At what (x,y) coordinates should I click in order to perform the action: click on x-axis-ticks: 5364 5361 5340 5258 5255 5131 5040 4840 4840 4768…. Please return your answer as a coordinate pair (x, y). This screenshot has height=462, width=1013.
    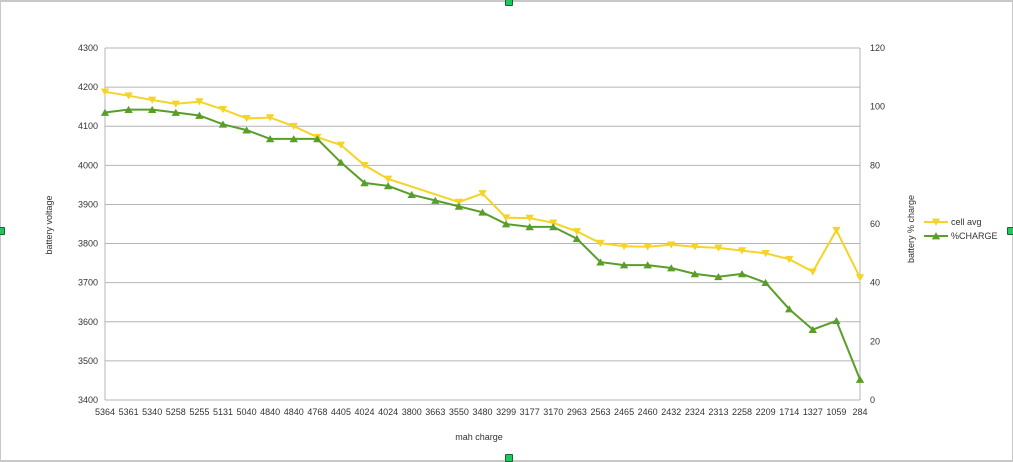
    Looking at the image, I should click on (481, 412).